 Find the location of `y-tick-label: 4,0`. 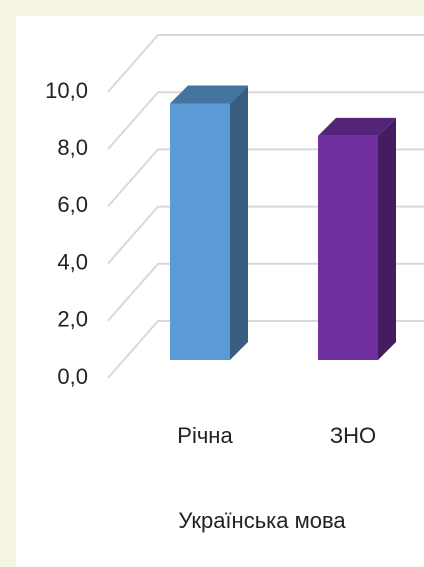

y-tick-label: 4,0 is located at coordinates (72, 261).